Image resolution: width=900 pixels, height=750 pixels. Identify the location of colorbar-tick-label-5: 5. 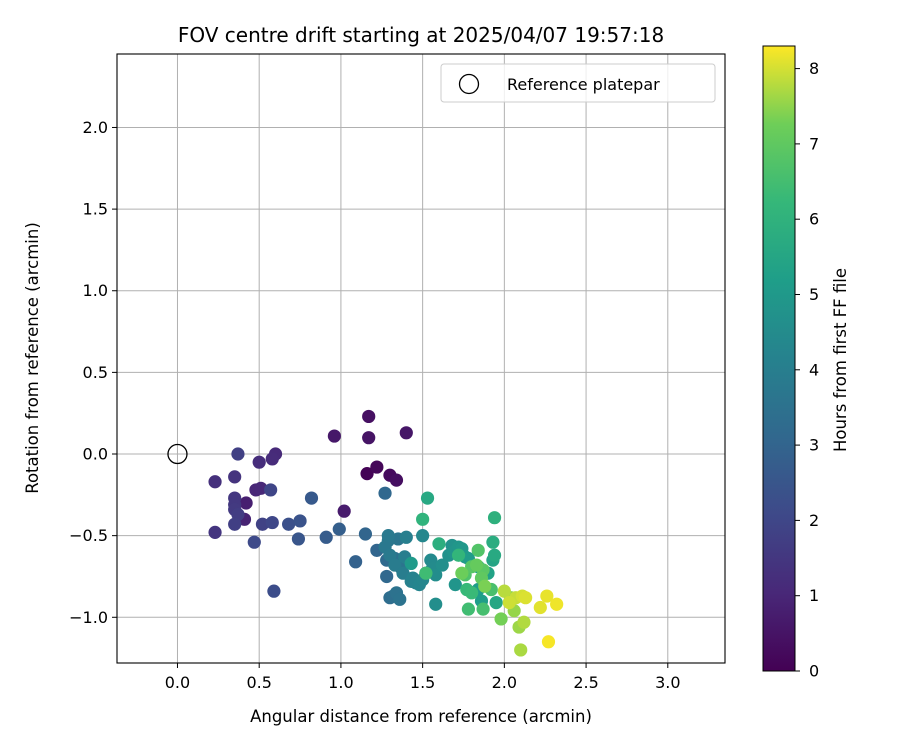
(814, 294).